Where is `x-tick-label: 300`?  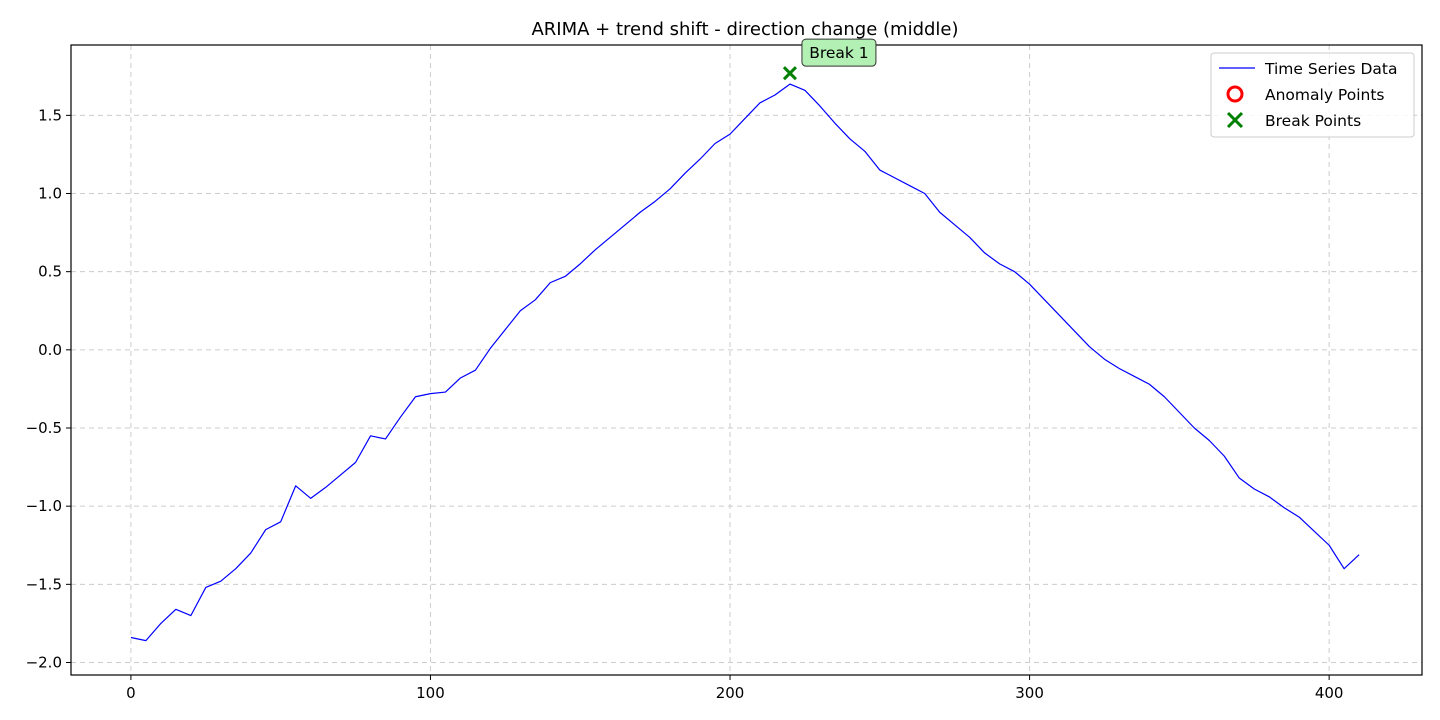
x-tick-label: 300 is located at coordinates (1029, 693).